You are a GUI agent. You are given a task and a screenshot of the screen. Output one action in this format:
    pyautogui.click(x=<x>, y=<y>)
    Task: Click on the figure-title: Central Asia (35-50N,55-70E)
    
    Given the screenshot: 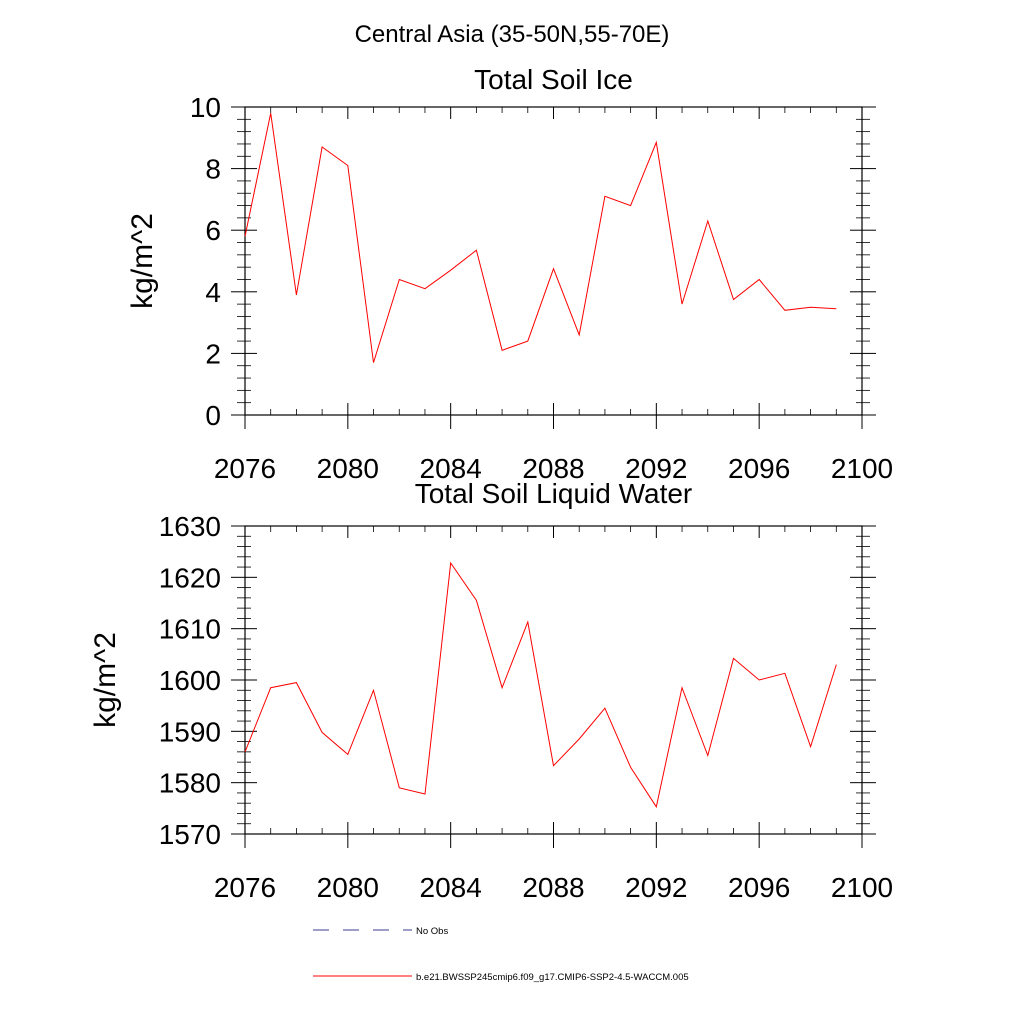 What is the action you would take?
    pyautogui.click(x=512, y=34)
    